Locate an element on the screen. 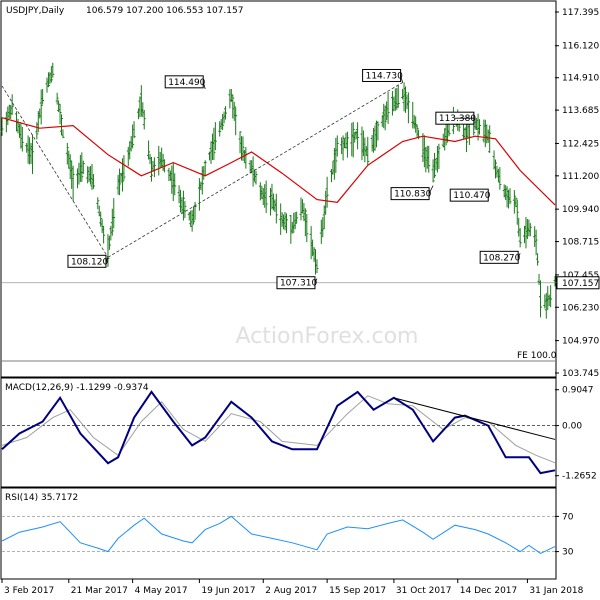  x-tick-label: 4 May 2017 is located at coordinates (161, 591).